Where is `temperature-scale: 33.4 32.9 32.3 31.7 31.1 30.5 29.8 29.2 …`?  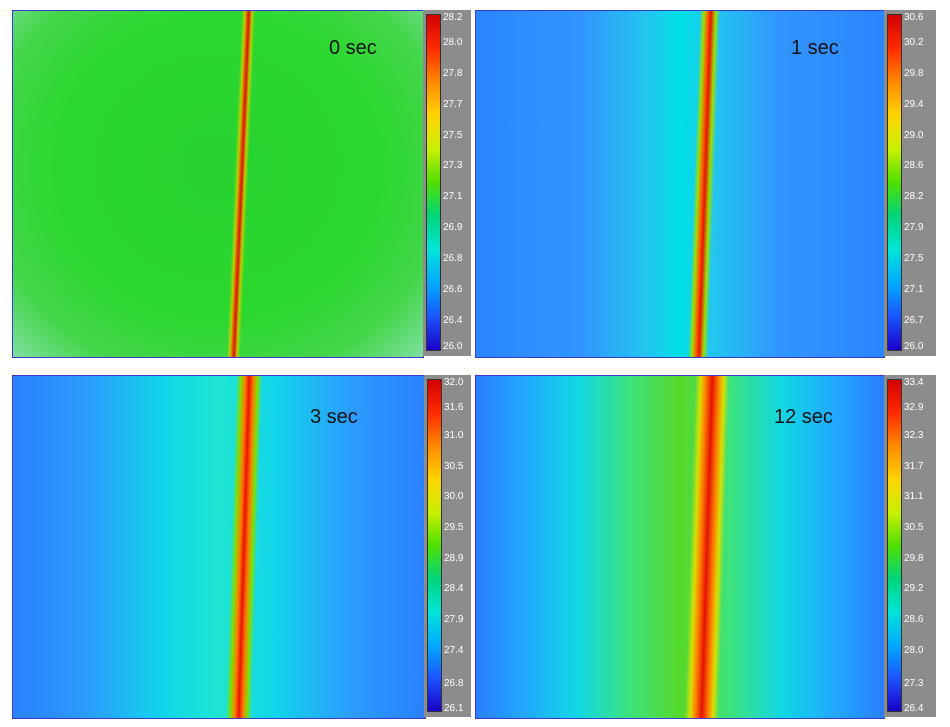 temperature-scale: 33.4 32.9 32.3 31.7 31.1 30.5 29.8 29.2 … is located at coordinates (910, 546).